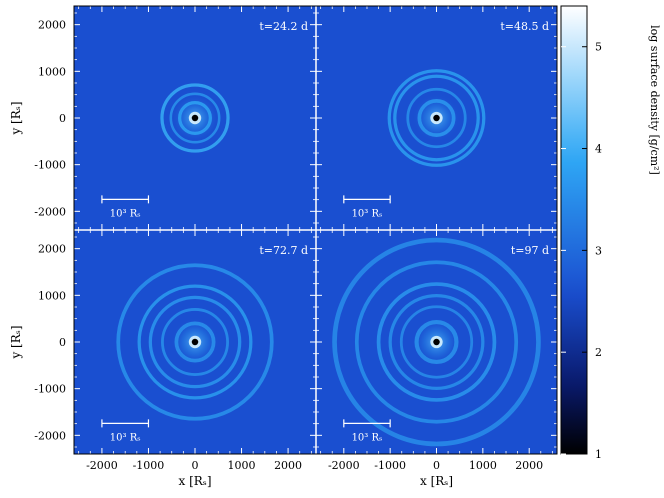 The image size is (664, 498). I want to click on colorbar-tick-label: 4, so click(598, 149).